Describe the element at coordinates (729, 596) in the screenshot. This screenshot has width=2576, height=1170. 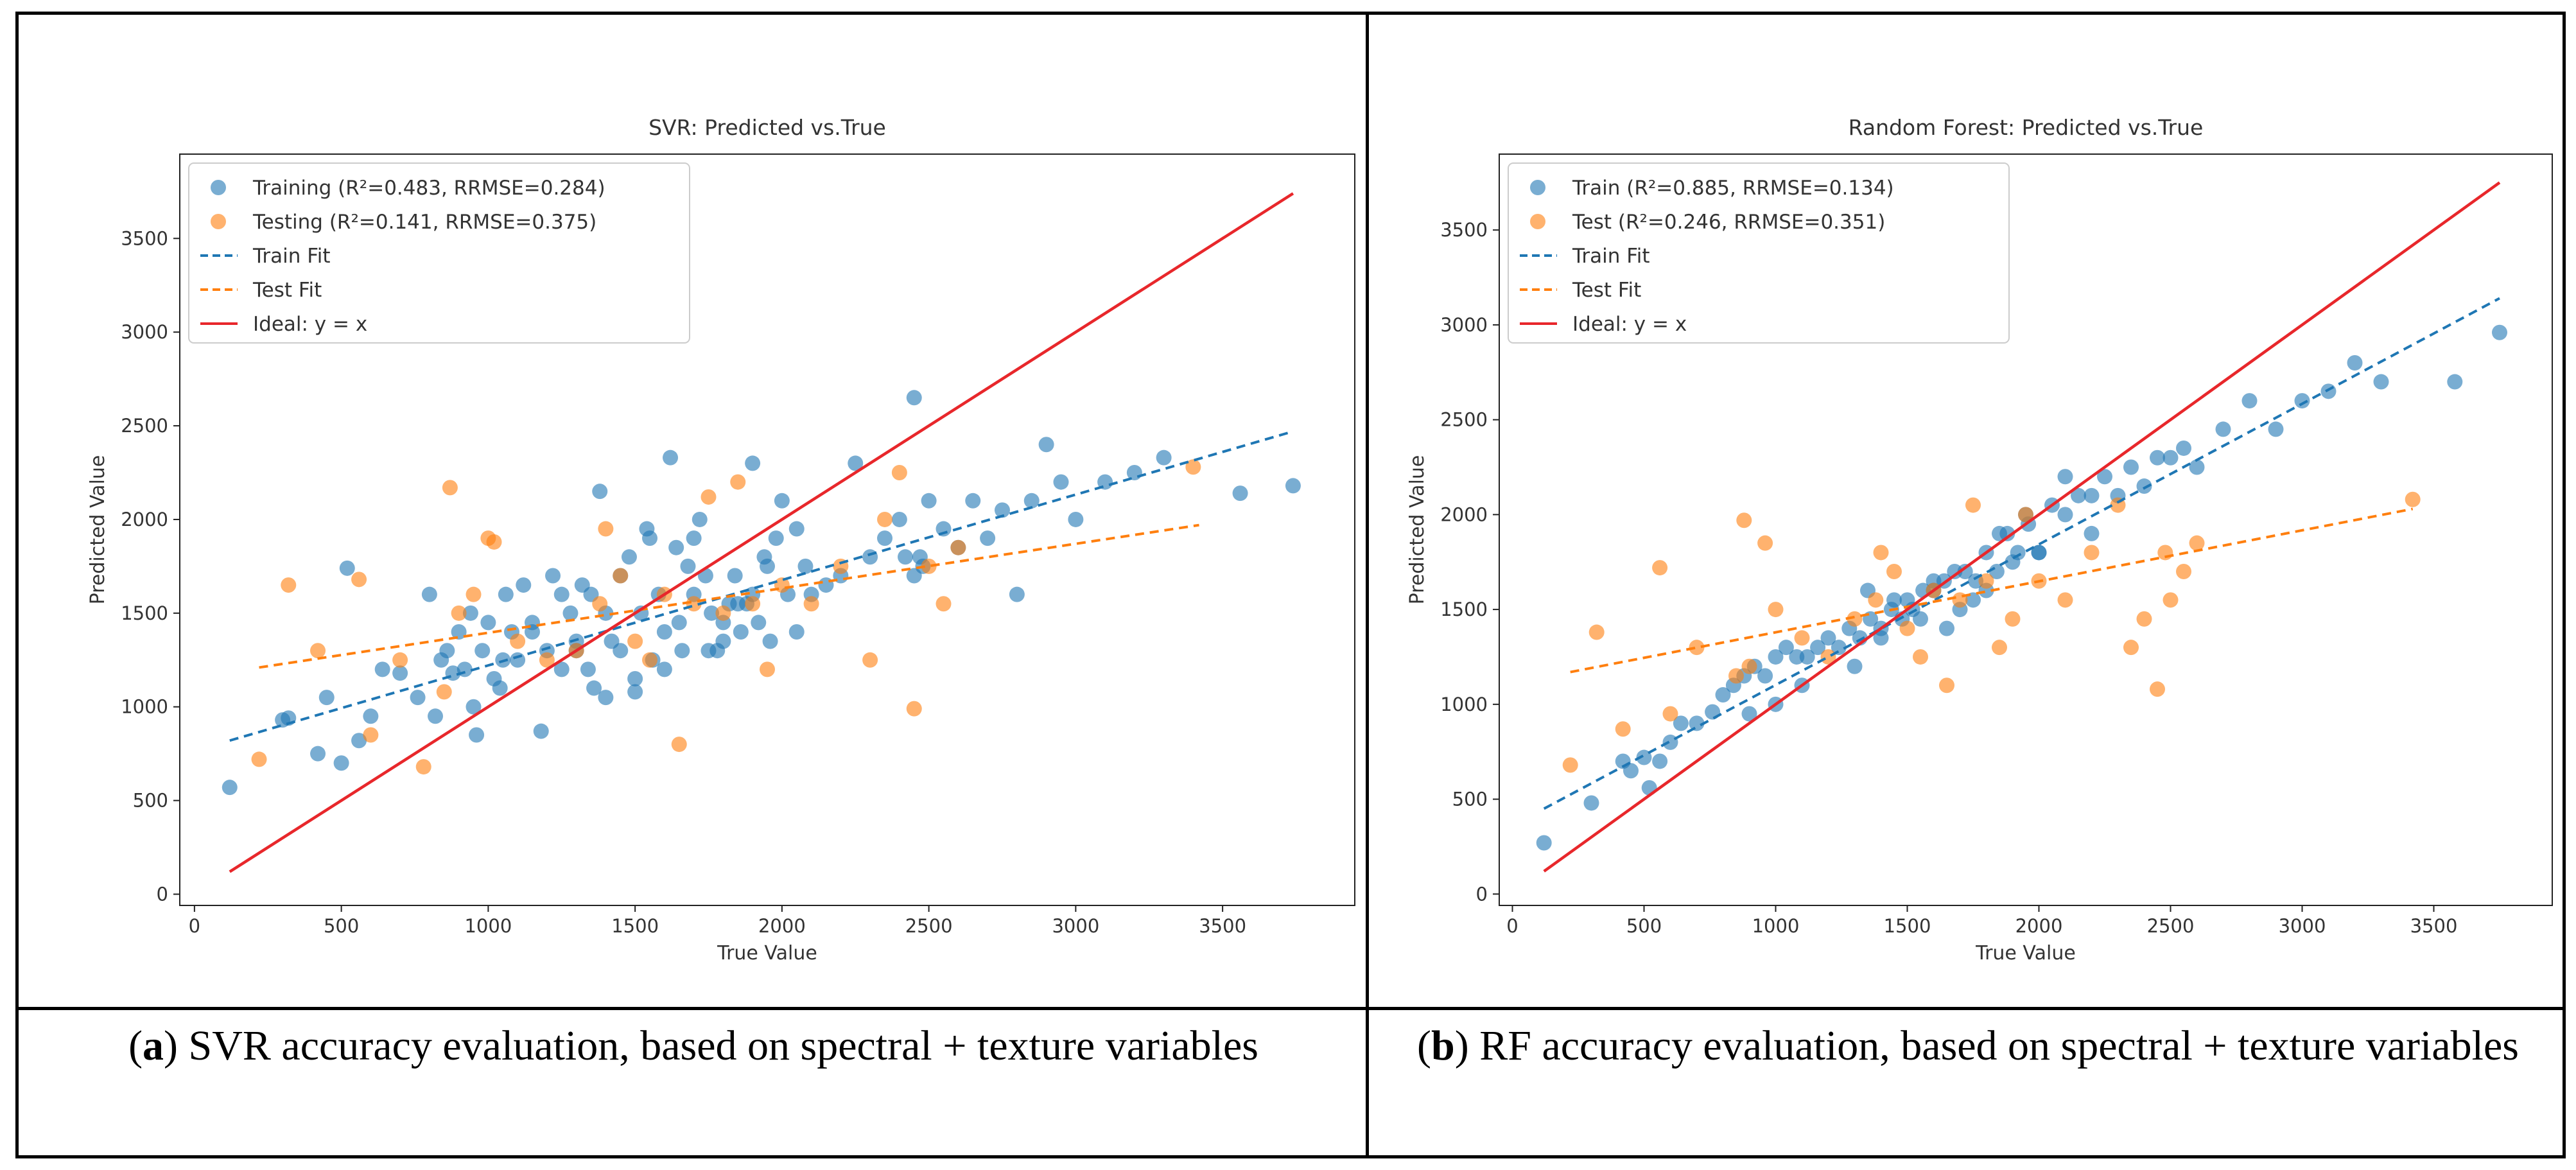
I see `chart-0-series-3-line` at that location.